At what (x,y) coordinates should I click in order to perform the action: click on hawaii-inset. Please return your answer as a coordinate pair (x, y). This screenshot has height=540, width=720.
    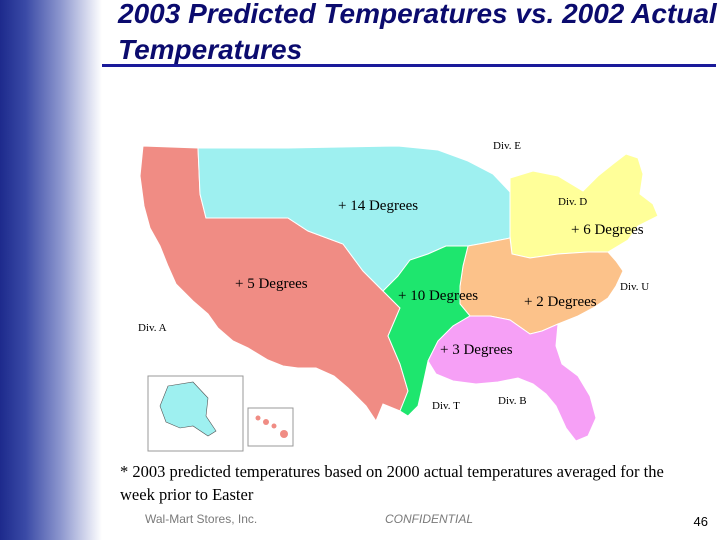
    Looking at the image, I should click on (270, 427).